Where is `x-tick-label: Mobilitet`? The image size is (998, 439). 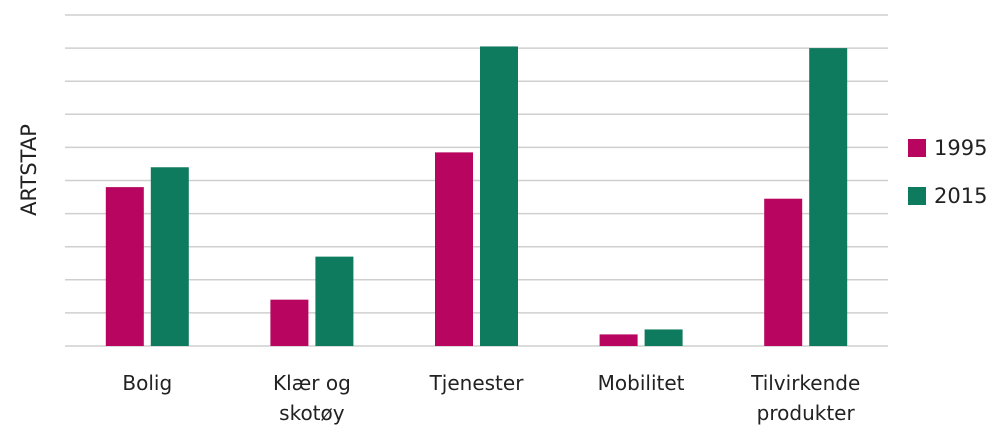 x-tick-label: Mobilitet is located at coordinates (641, 383).